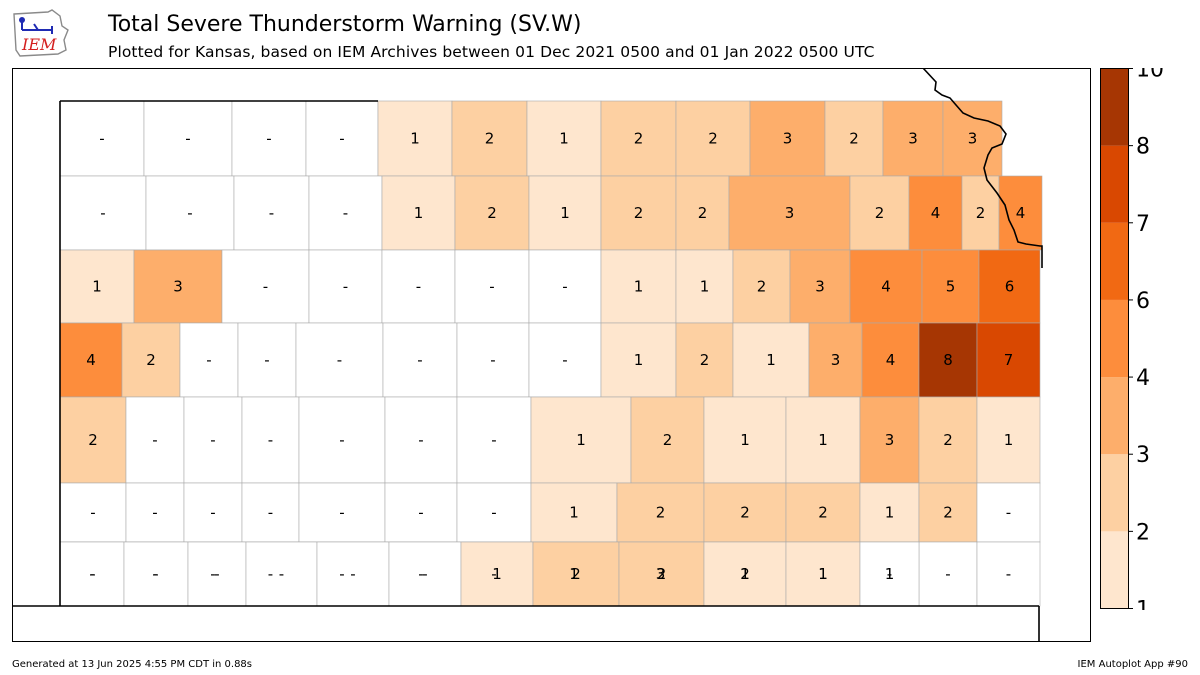 The width and height of the screenshot is (1200, 675). Describe the element at coordinates (1143, 604) in the screenshot. I see `colorbar-tick-label: 1` at that location.